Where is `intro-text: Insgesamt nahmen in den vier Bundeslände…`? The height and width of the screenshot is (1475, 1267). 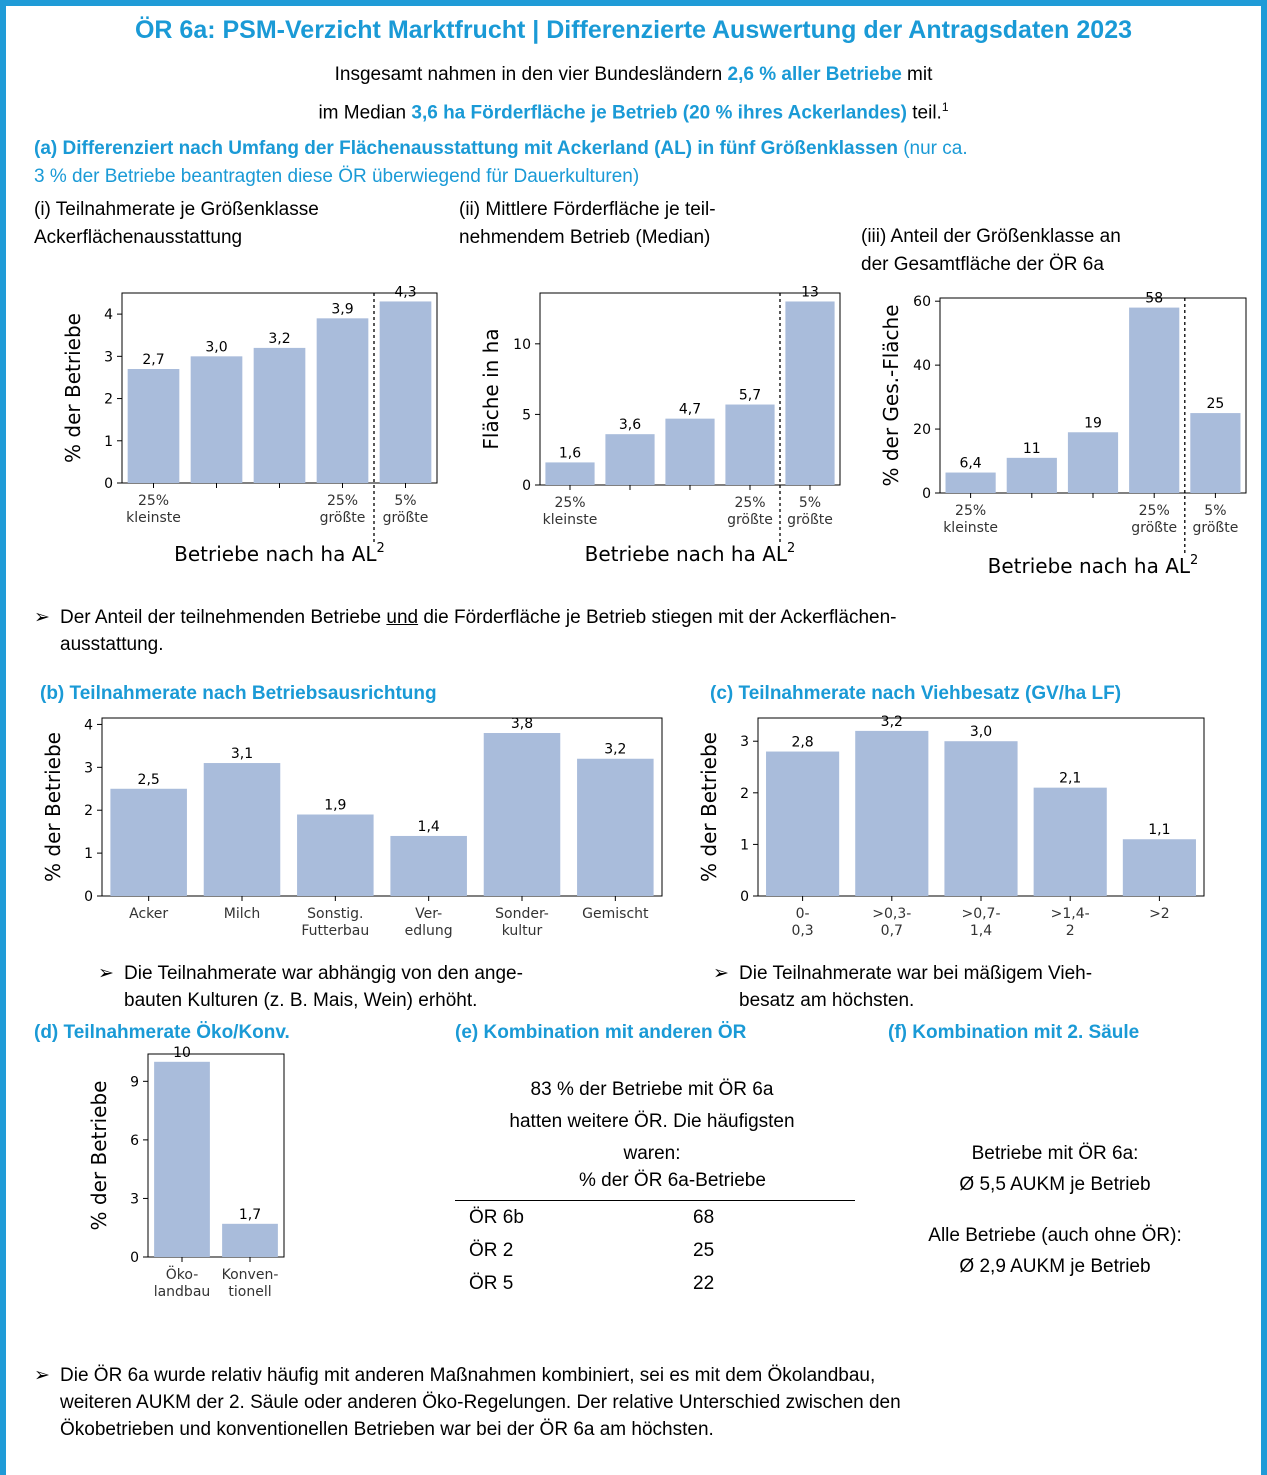
intro-text: Insgesamt nahmen in den vier Bundeslände… is located at coordinates (531, 74).